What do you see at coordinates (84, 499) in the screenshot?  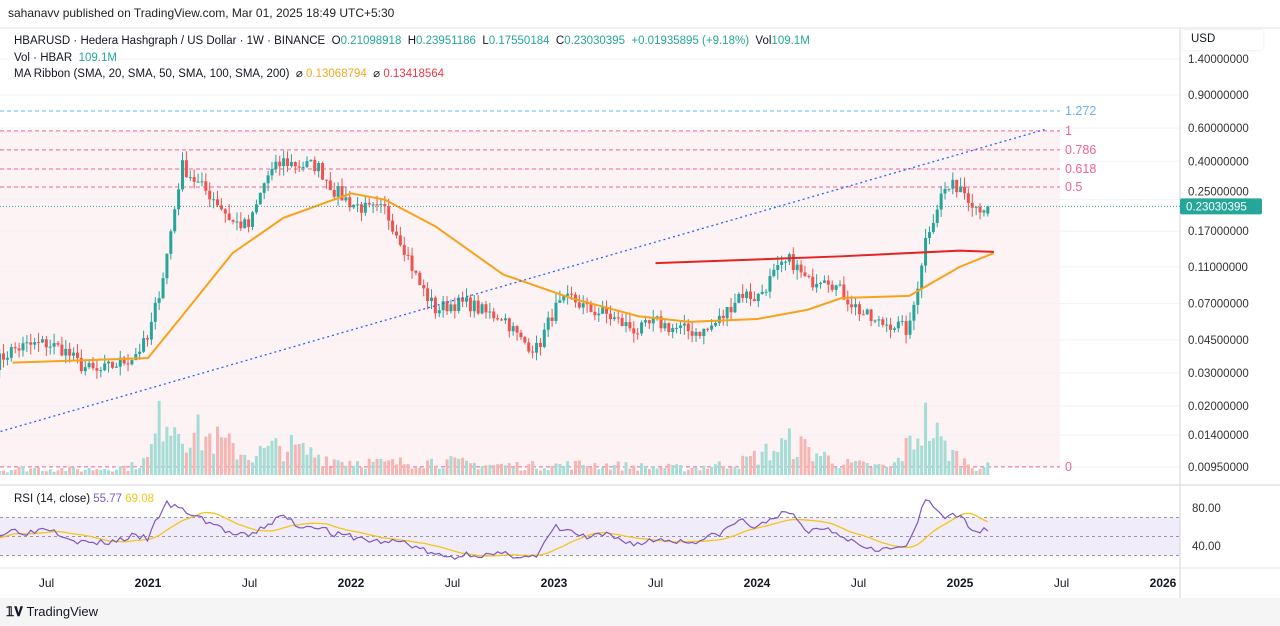 I see `rsi-legend: RSI (14, close) 55.77 69.08` at bounding box center [84, 499].